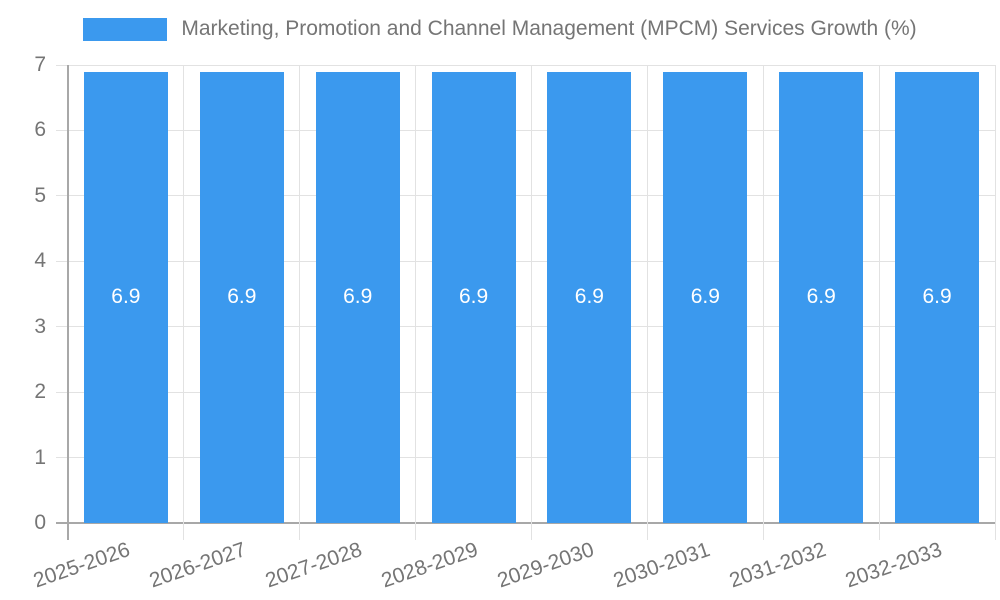  Describe the element at coordinates (40, 130) in the screenshot. I see `y-axis-tick-label: 6` at that location.